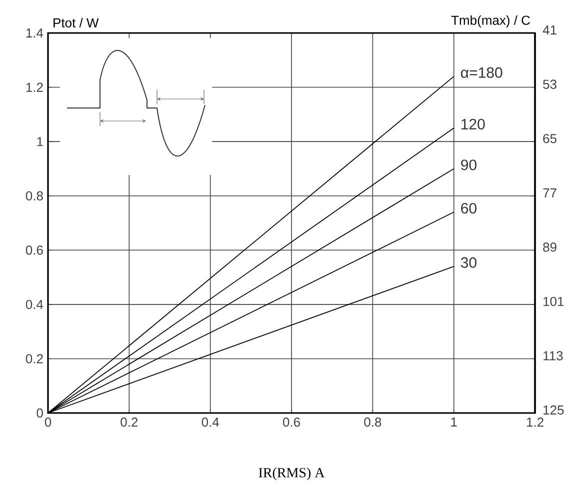 This screenshot has width=579, height=489. What do you see at coordinates (210, 422) in the screenshot?
I see `x-tick-label: 0.4` at bounding box center [210, 422].